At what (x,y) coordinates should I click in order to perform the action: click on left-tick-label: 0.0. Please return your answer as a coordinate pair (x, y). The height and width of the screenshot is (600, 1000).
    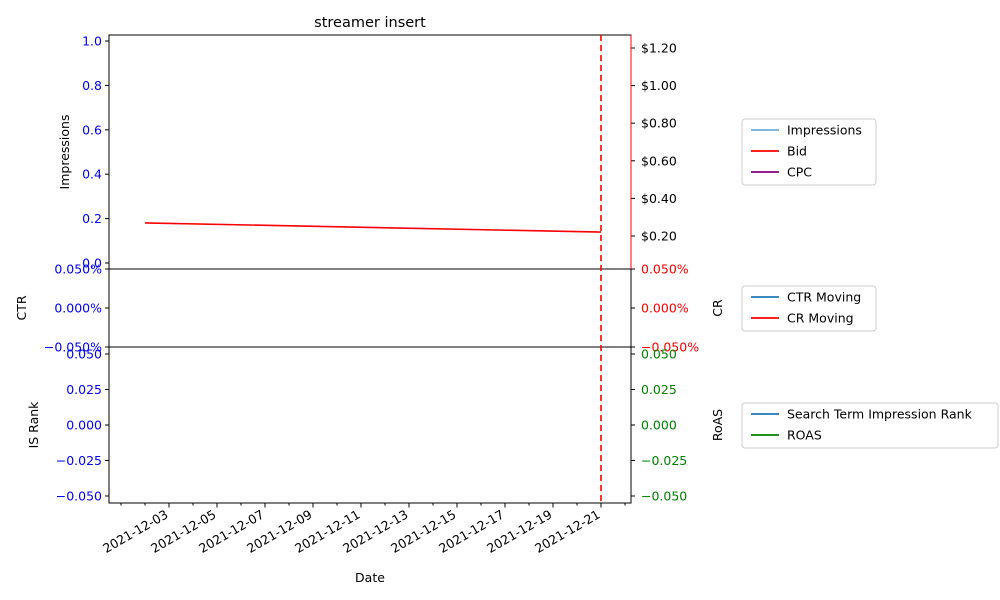
    Looking at the image, I should click on (92, 263).